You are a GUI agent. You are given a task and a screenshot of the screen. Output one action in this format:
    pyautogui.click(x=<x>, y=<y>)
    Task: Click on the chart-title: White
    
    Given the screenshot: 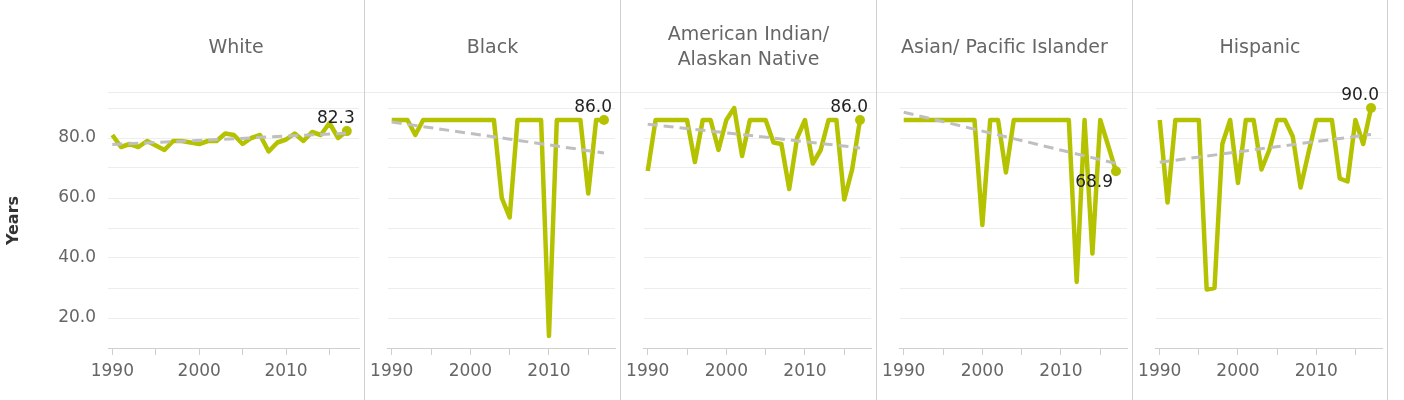 What is the action you would take?
    pyautogui.click(x=236, y=46)
    